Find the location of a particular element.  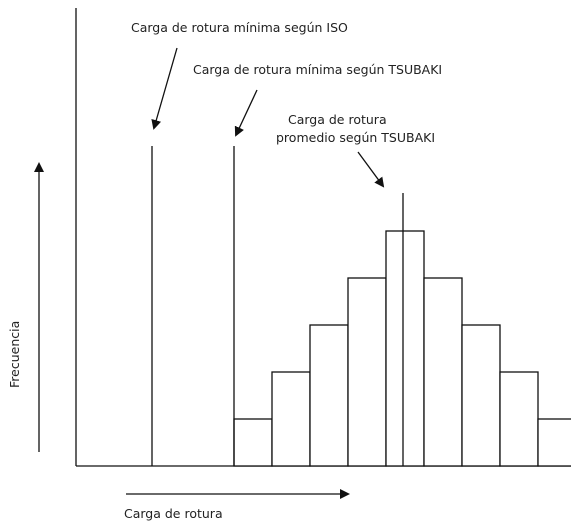

tsubaki-avg-pointer-arrow is located at coordinates (371, 169).